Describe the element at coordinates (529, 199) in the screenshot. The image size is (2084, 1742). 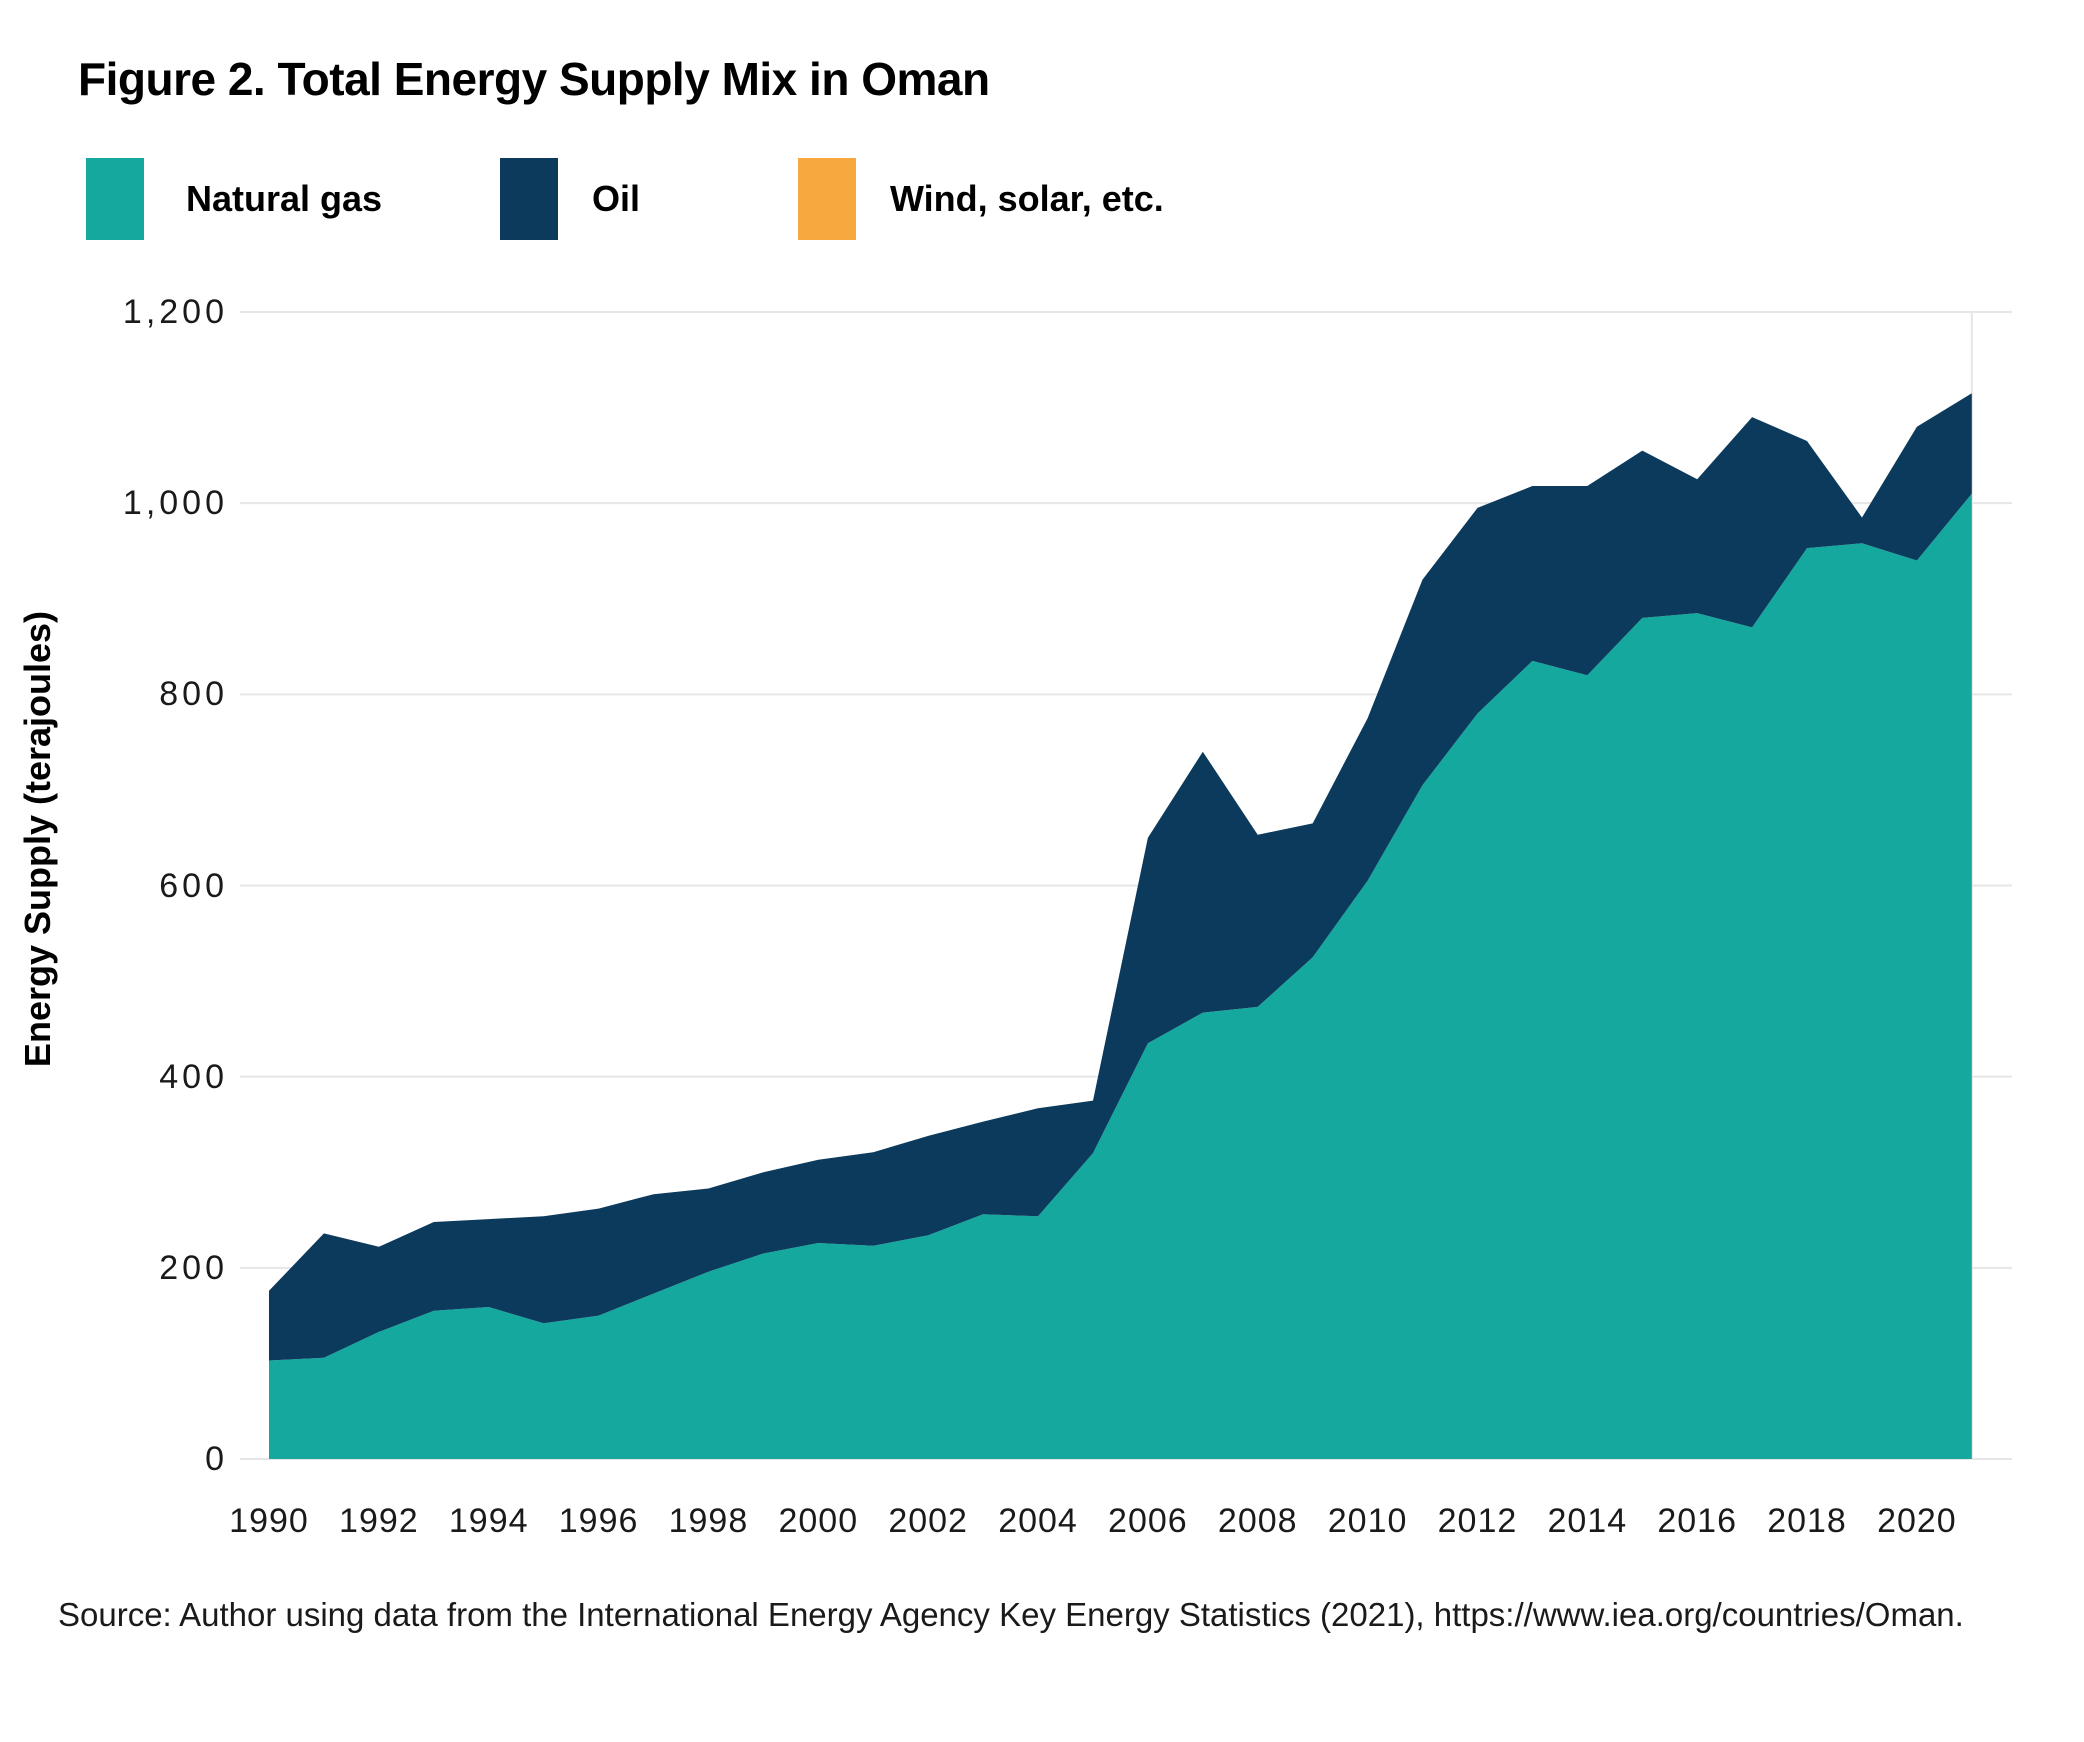
I see `oil-swatch-icon` at that location.